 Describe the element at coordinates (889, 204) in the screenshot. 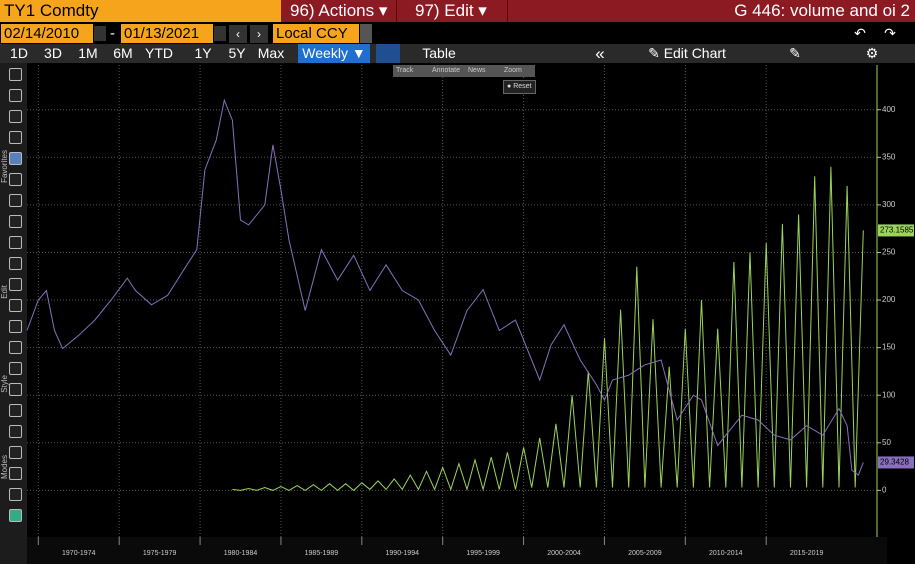

I see `y-tick-label: 300` at that location.